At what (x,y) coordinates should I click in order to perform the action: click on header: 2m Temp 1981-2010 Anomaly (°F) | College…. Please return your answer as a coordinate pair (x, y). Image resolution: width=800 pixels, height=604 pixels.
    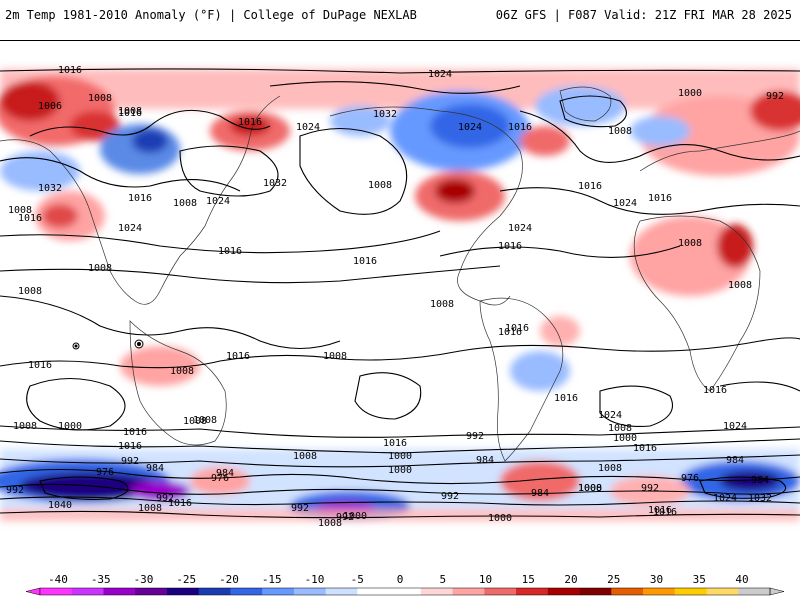
    Looking at the image, I should click on (400, 15).